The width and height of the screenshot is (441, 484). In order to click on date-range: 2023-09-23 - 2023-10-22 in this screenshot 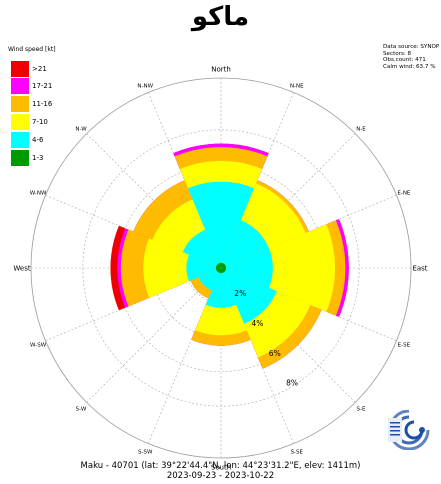, I will do `click(220, 476)`.